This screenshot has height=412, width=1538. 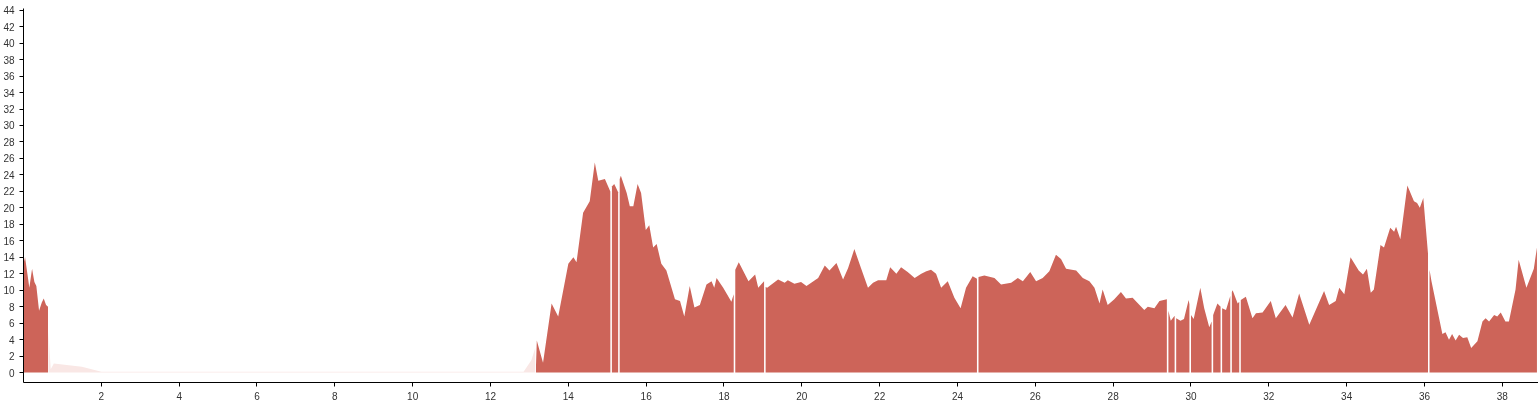 What do you see at coordinates (9, 159) in the screenshot?
I see `y-tick-label: 26` at bounding box center [9, 159].